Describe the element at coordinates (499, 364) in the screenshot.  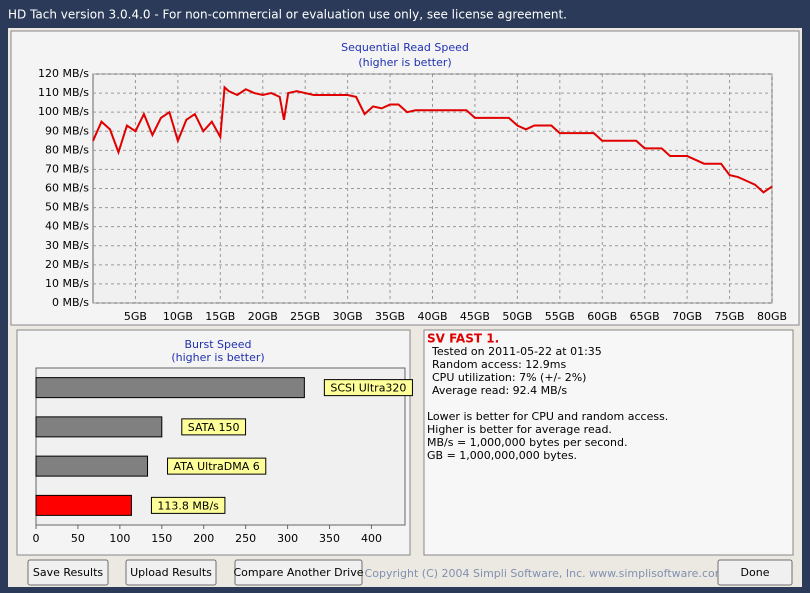
I see `info-detail: Random access: 12.9ms` at that location.